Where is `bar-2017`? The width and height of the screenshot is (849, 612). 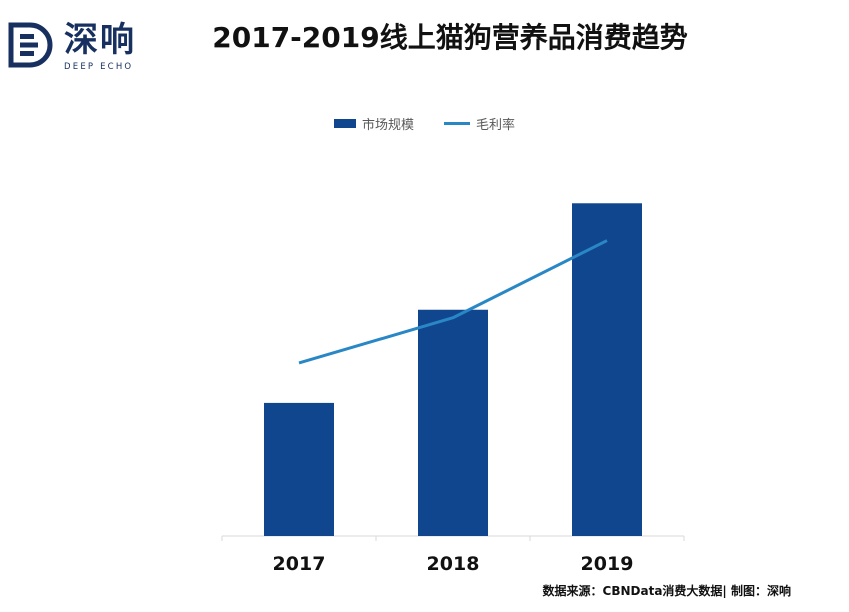
bar-2017 is located at coordinates (299, 469).